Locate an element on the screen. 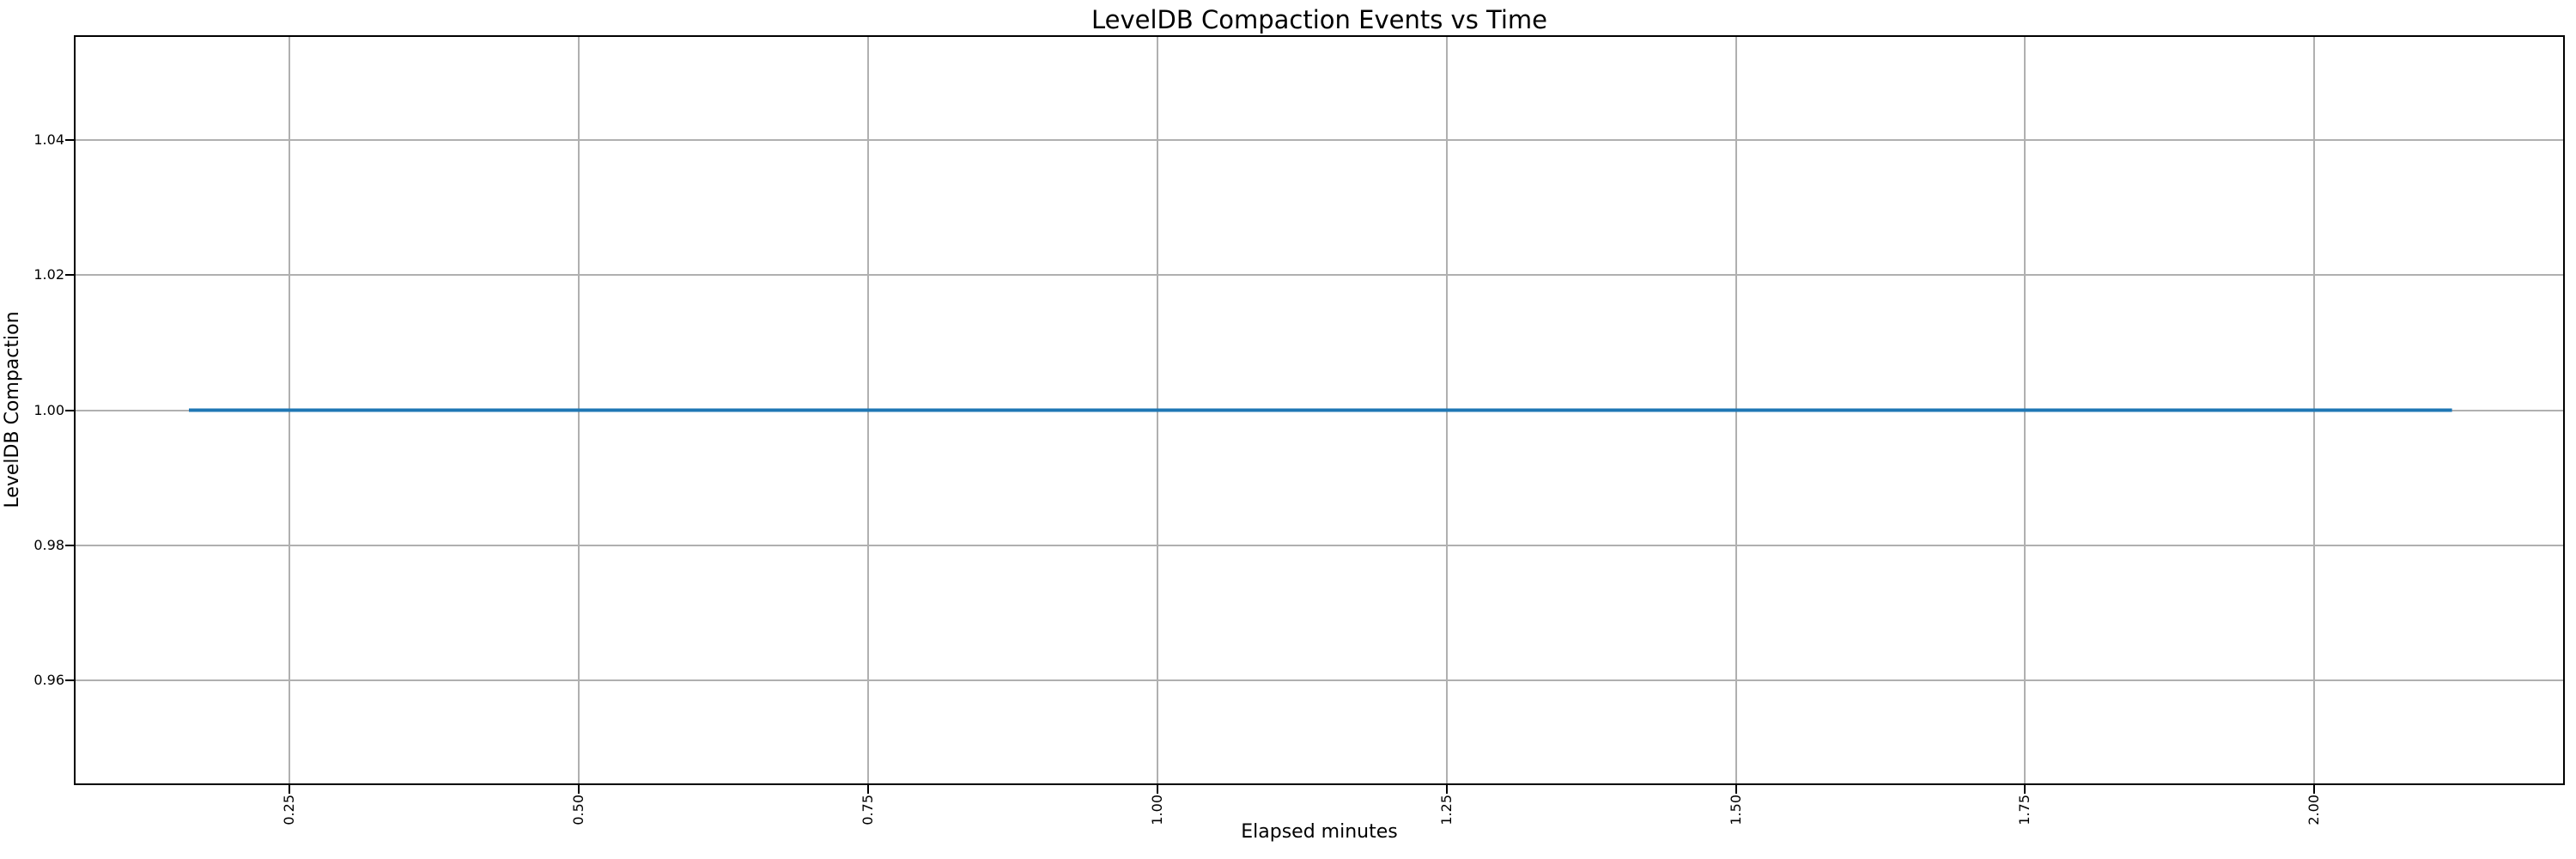  series-layer is located at coordinates (1320, 410).